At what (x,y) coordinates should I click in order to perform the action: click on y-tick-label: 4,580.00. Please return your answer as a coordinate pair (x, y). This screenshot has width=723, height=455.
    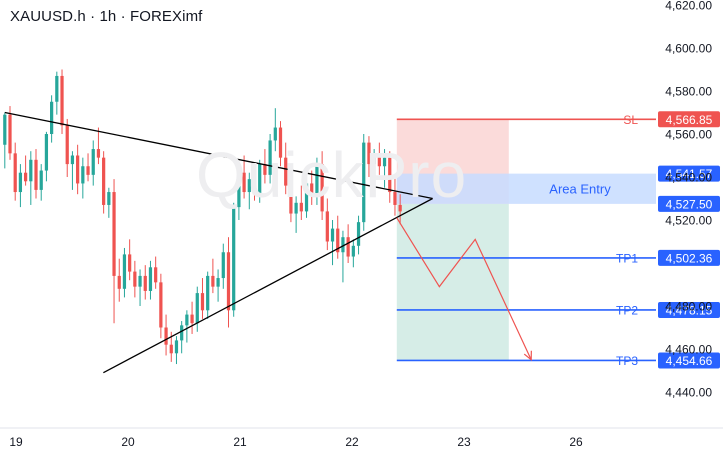
    Looking at the image, I should click on (688, 92).